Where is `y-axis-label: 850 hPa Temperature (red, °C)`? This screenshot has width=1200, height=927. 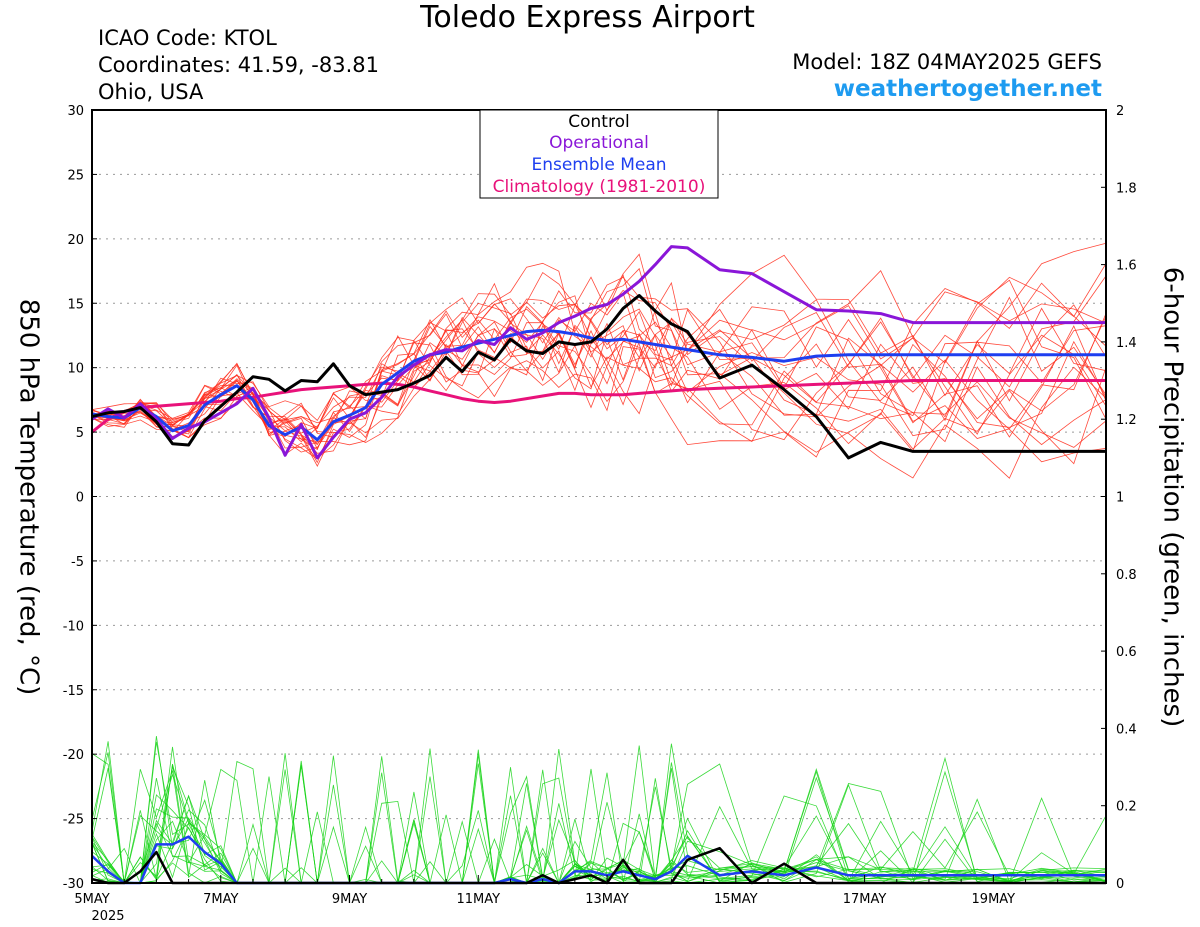
y-axis-label: 850 hPa Temperature (red, °C) is located at coordinates (29, 497).